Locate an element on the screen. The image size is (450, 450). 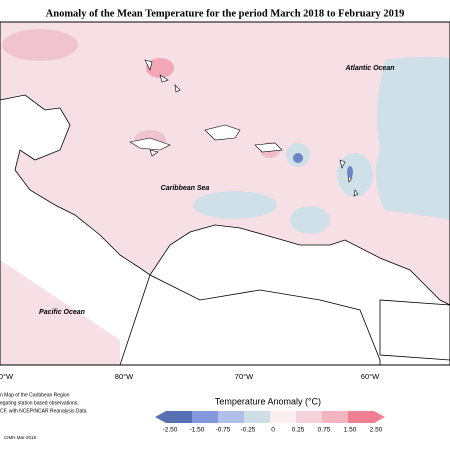
credit-line: egating station based observations, is located at coordinates (39, 403).